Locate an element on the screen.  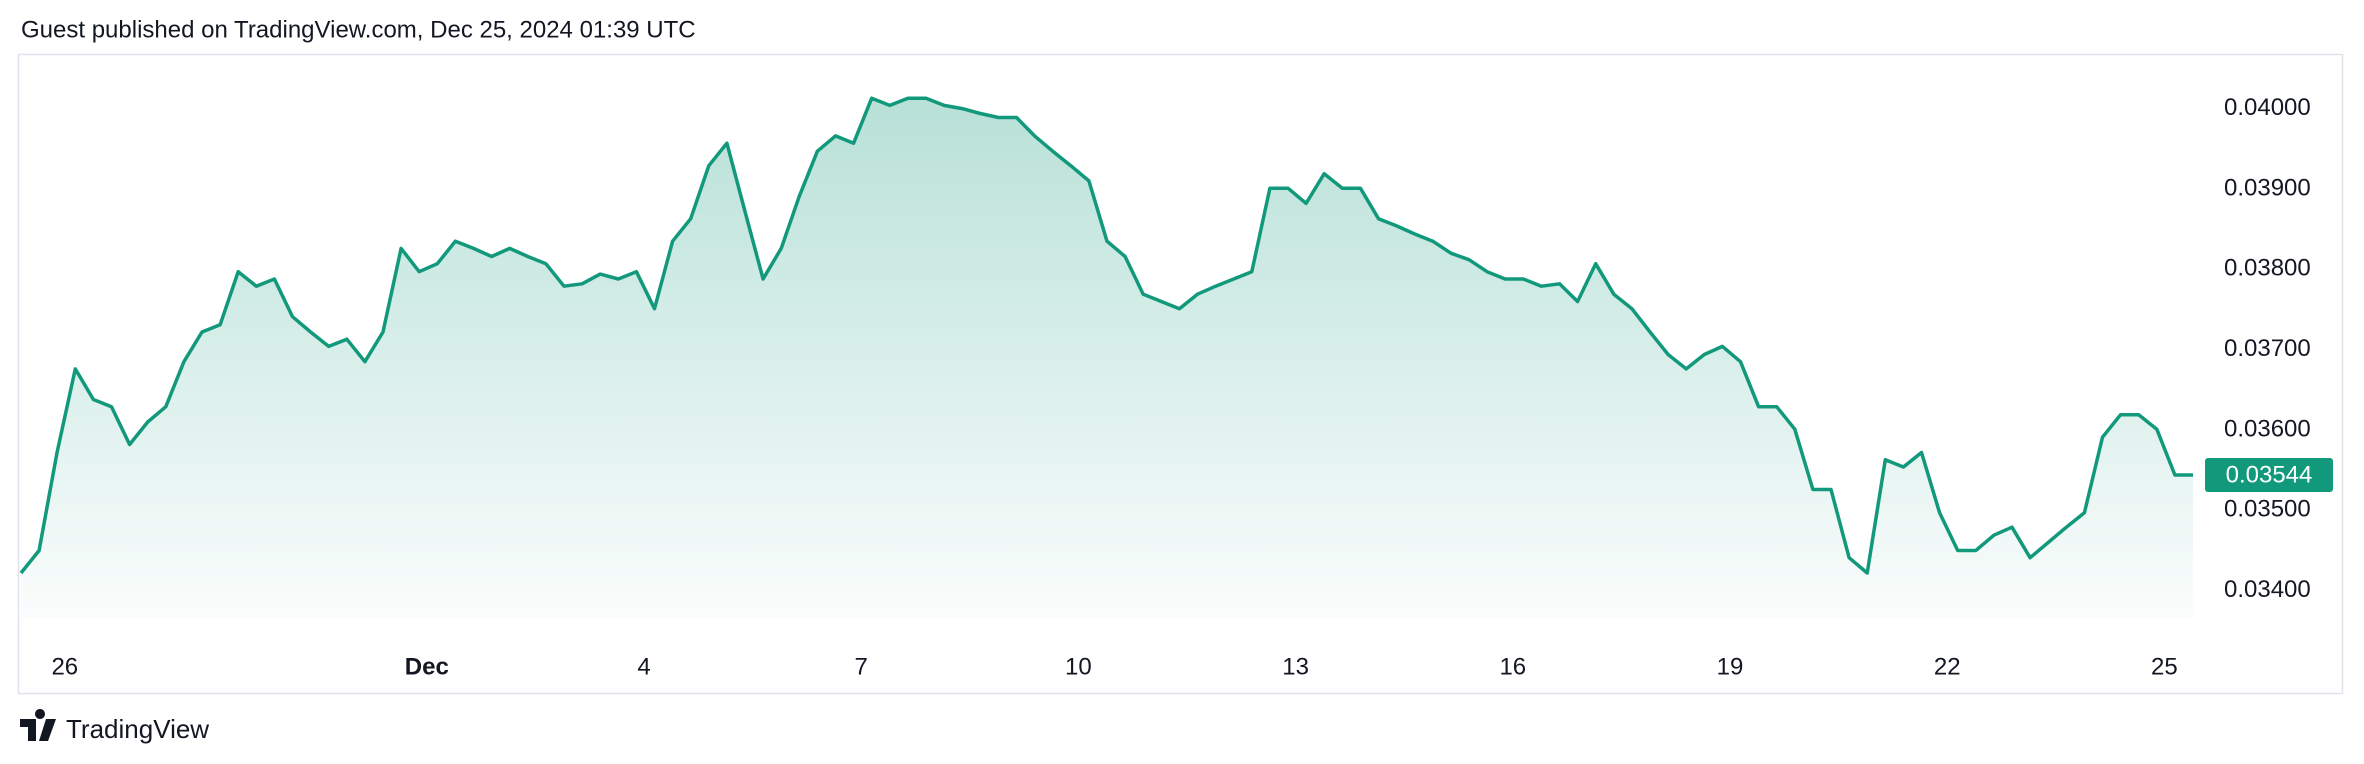
y-tick-label: 0.03600 is located at coordinates (2267, 428).